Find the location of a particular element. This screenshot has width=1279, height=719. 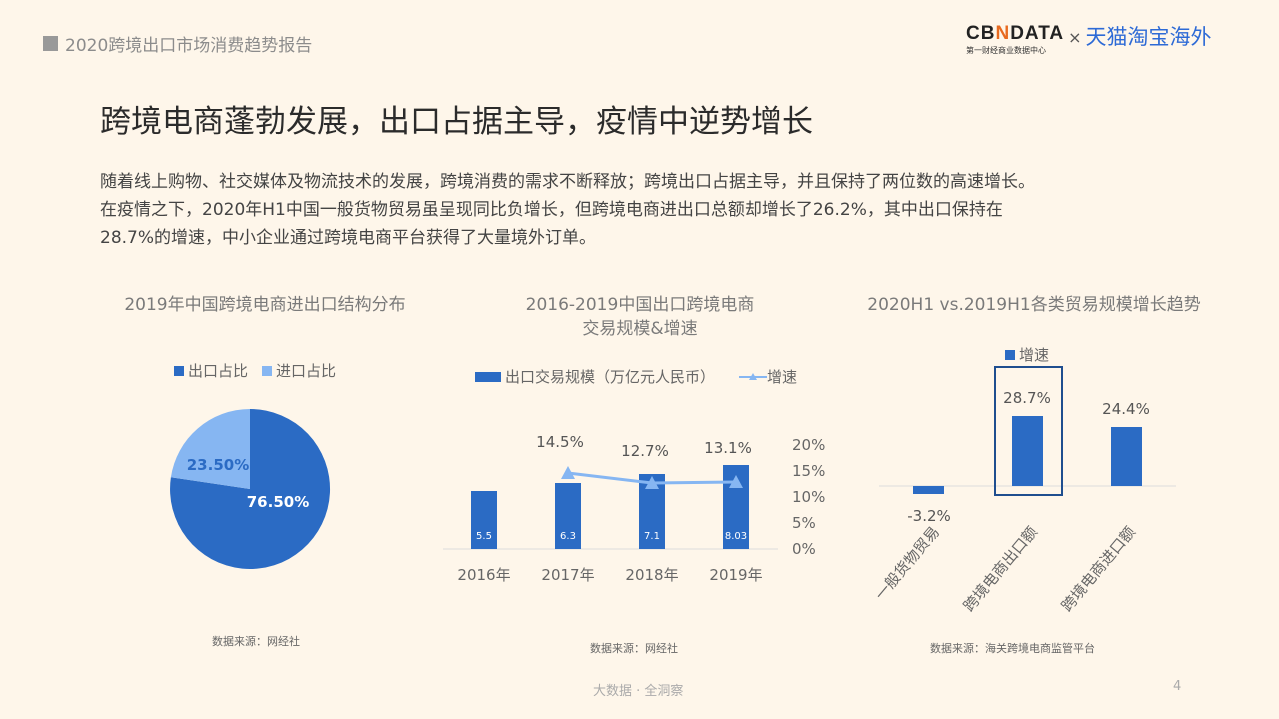

legend-swatch-export is located at coordinates (179, 370).